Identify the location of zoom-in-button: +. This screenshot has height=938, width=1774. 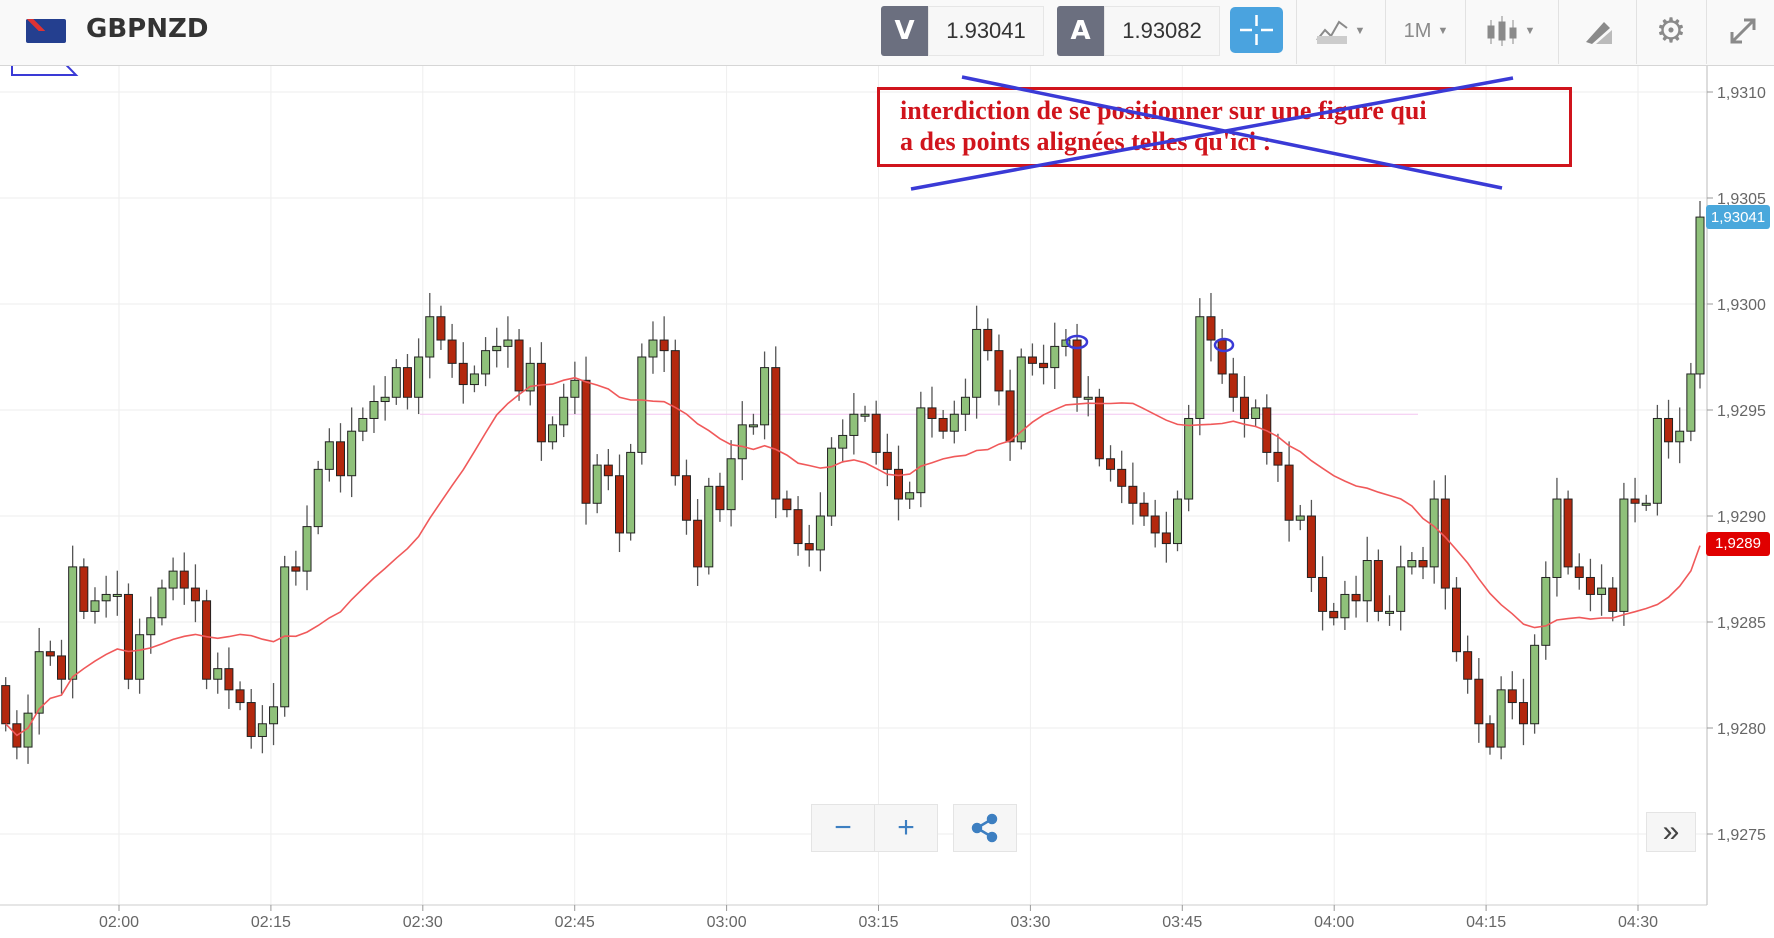
(906, 828).